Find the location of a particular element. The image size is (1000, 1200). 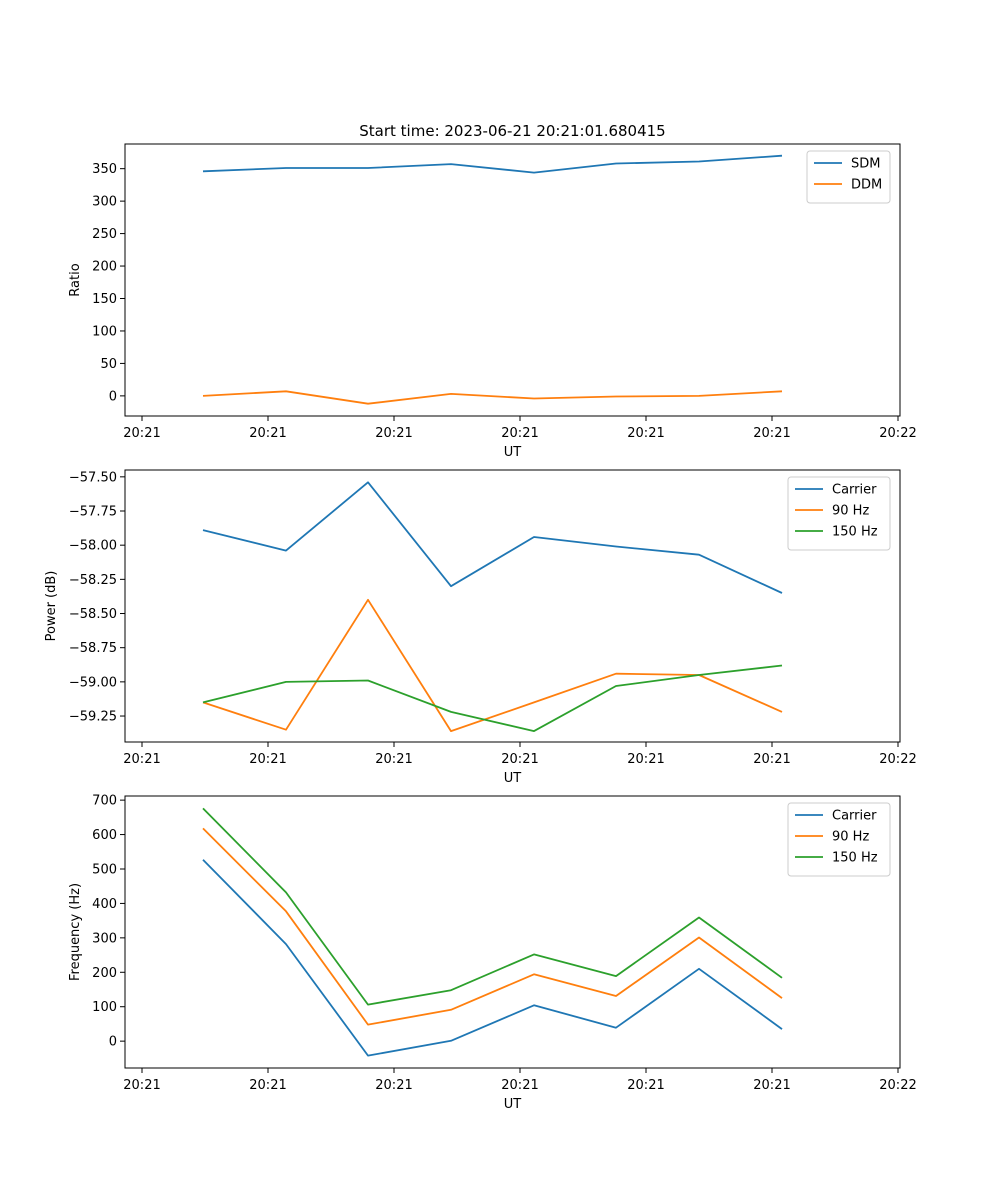

y-tick-label: −57.50 is located at coordinates (93, 477).